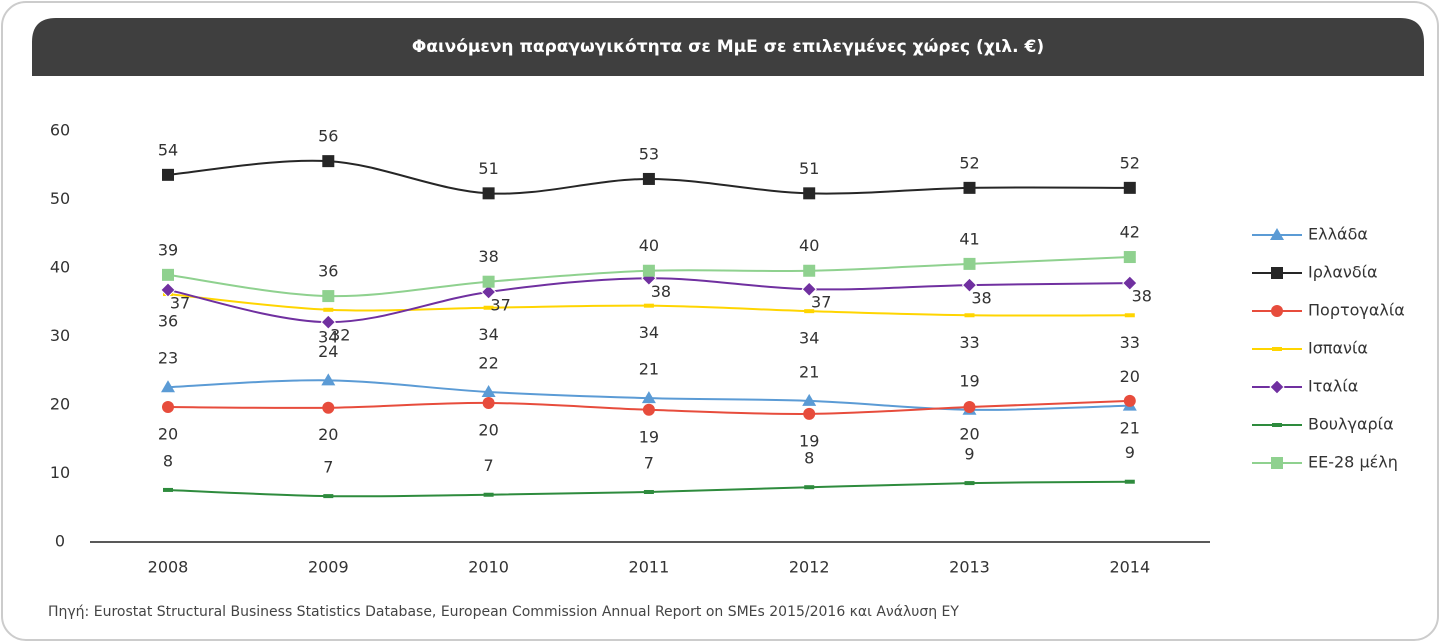  What do you see at coordinates (60, 335) in the screenshot?
I see `y-tick-label: 30` at bounding box center [60, 335].